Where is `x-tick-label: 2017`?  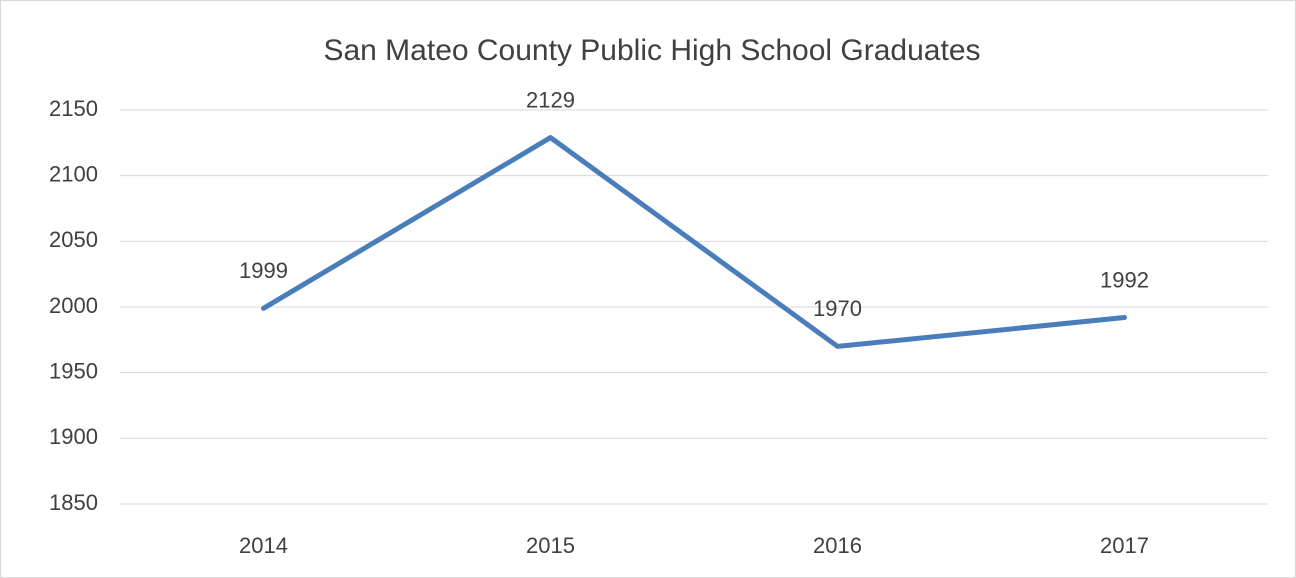 x-tick-label: 2017 is located at coordinates (1124, 545).